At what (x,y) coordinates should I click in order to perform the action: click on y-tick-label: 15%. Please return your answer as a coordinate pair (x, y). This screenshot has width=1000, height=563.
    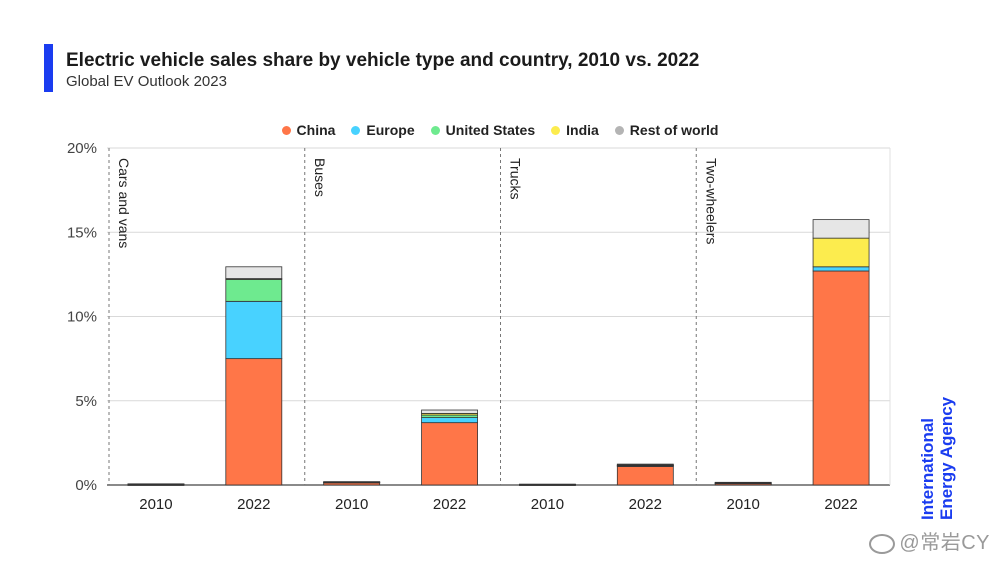
    Looking at the image, I should click on (82, 232).